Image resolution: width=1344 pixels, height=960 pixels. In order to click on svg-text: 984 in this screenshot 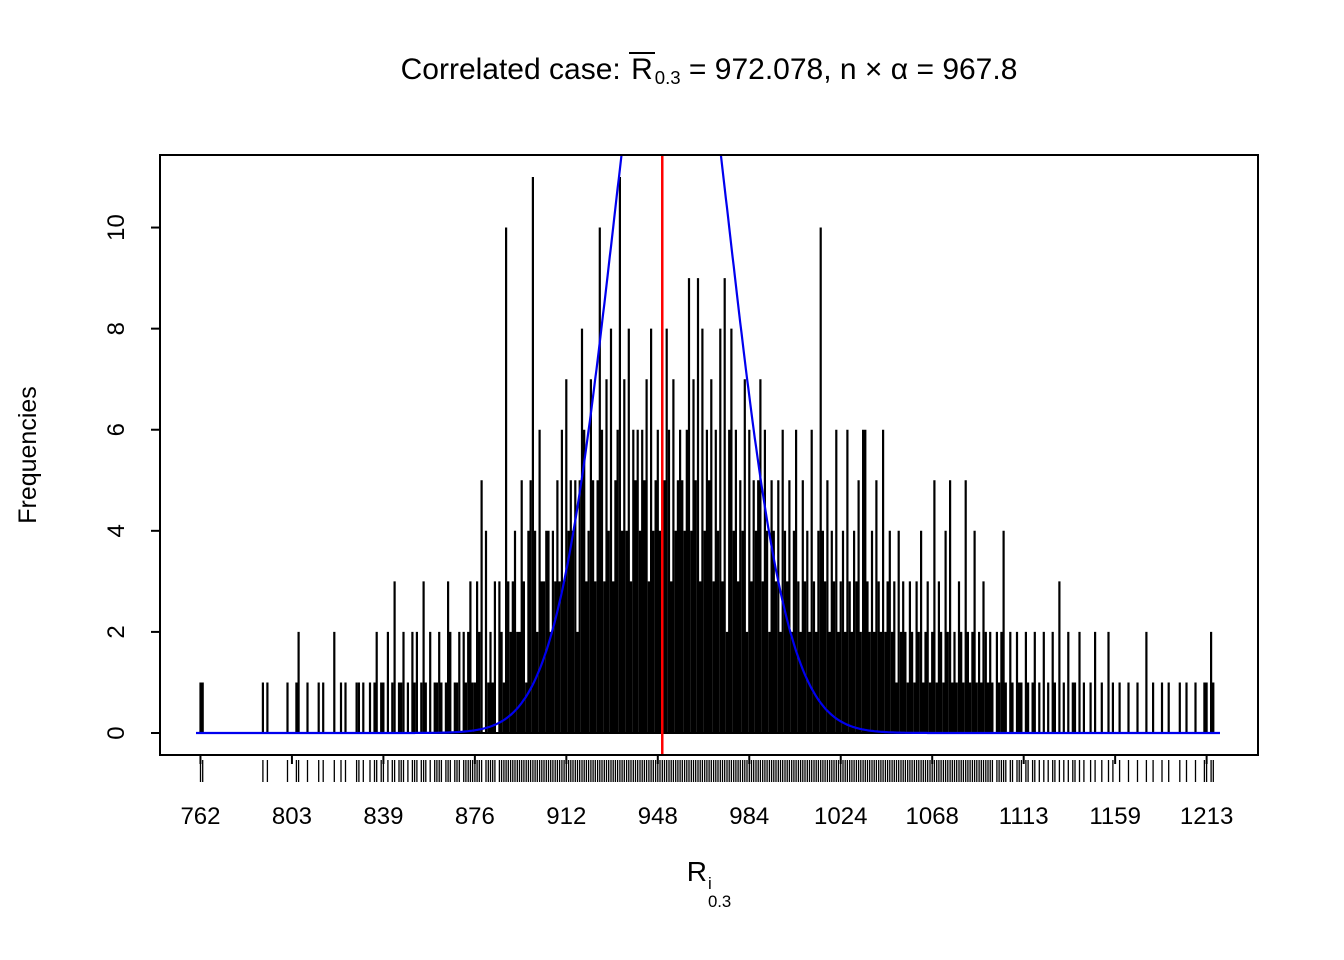, I will do `click(749, 816)`.